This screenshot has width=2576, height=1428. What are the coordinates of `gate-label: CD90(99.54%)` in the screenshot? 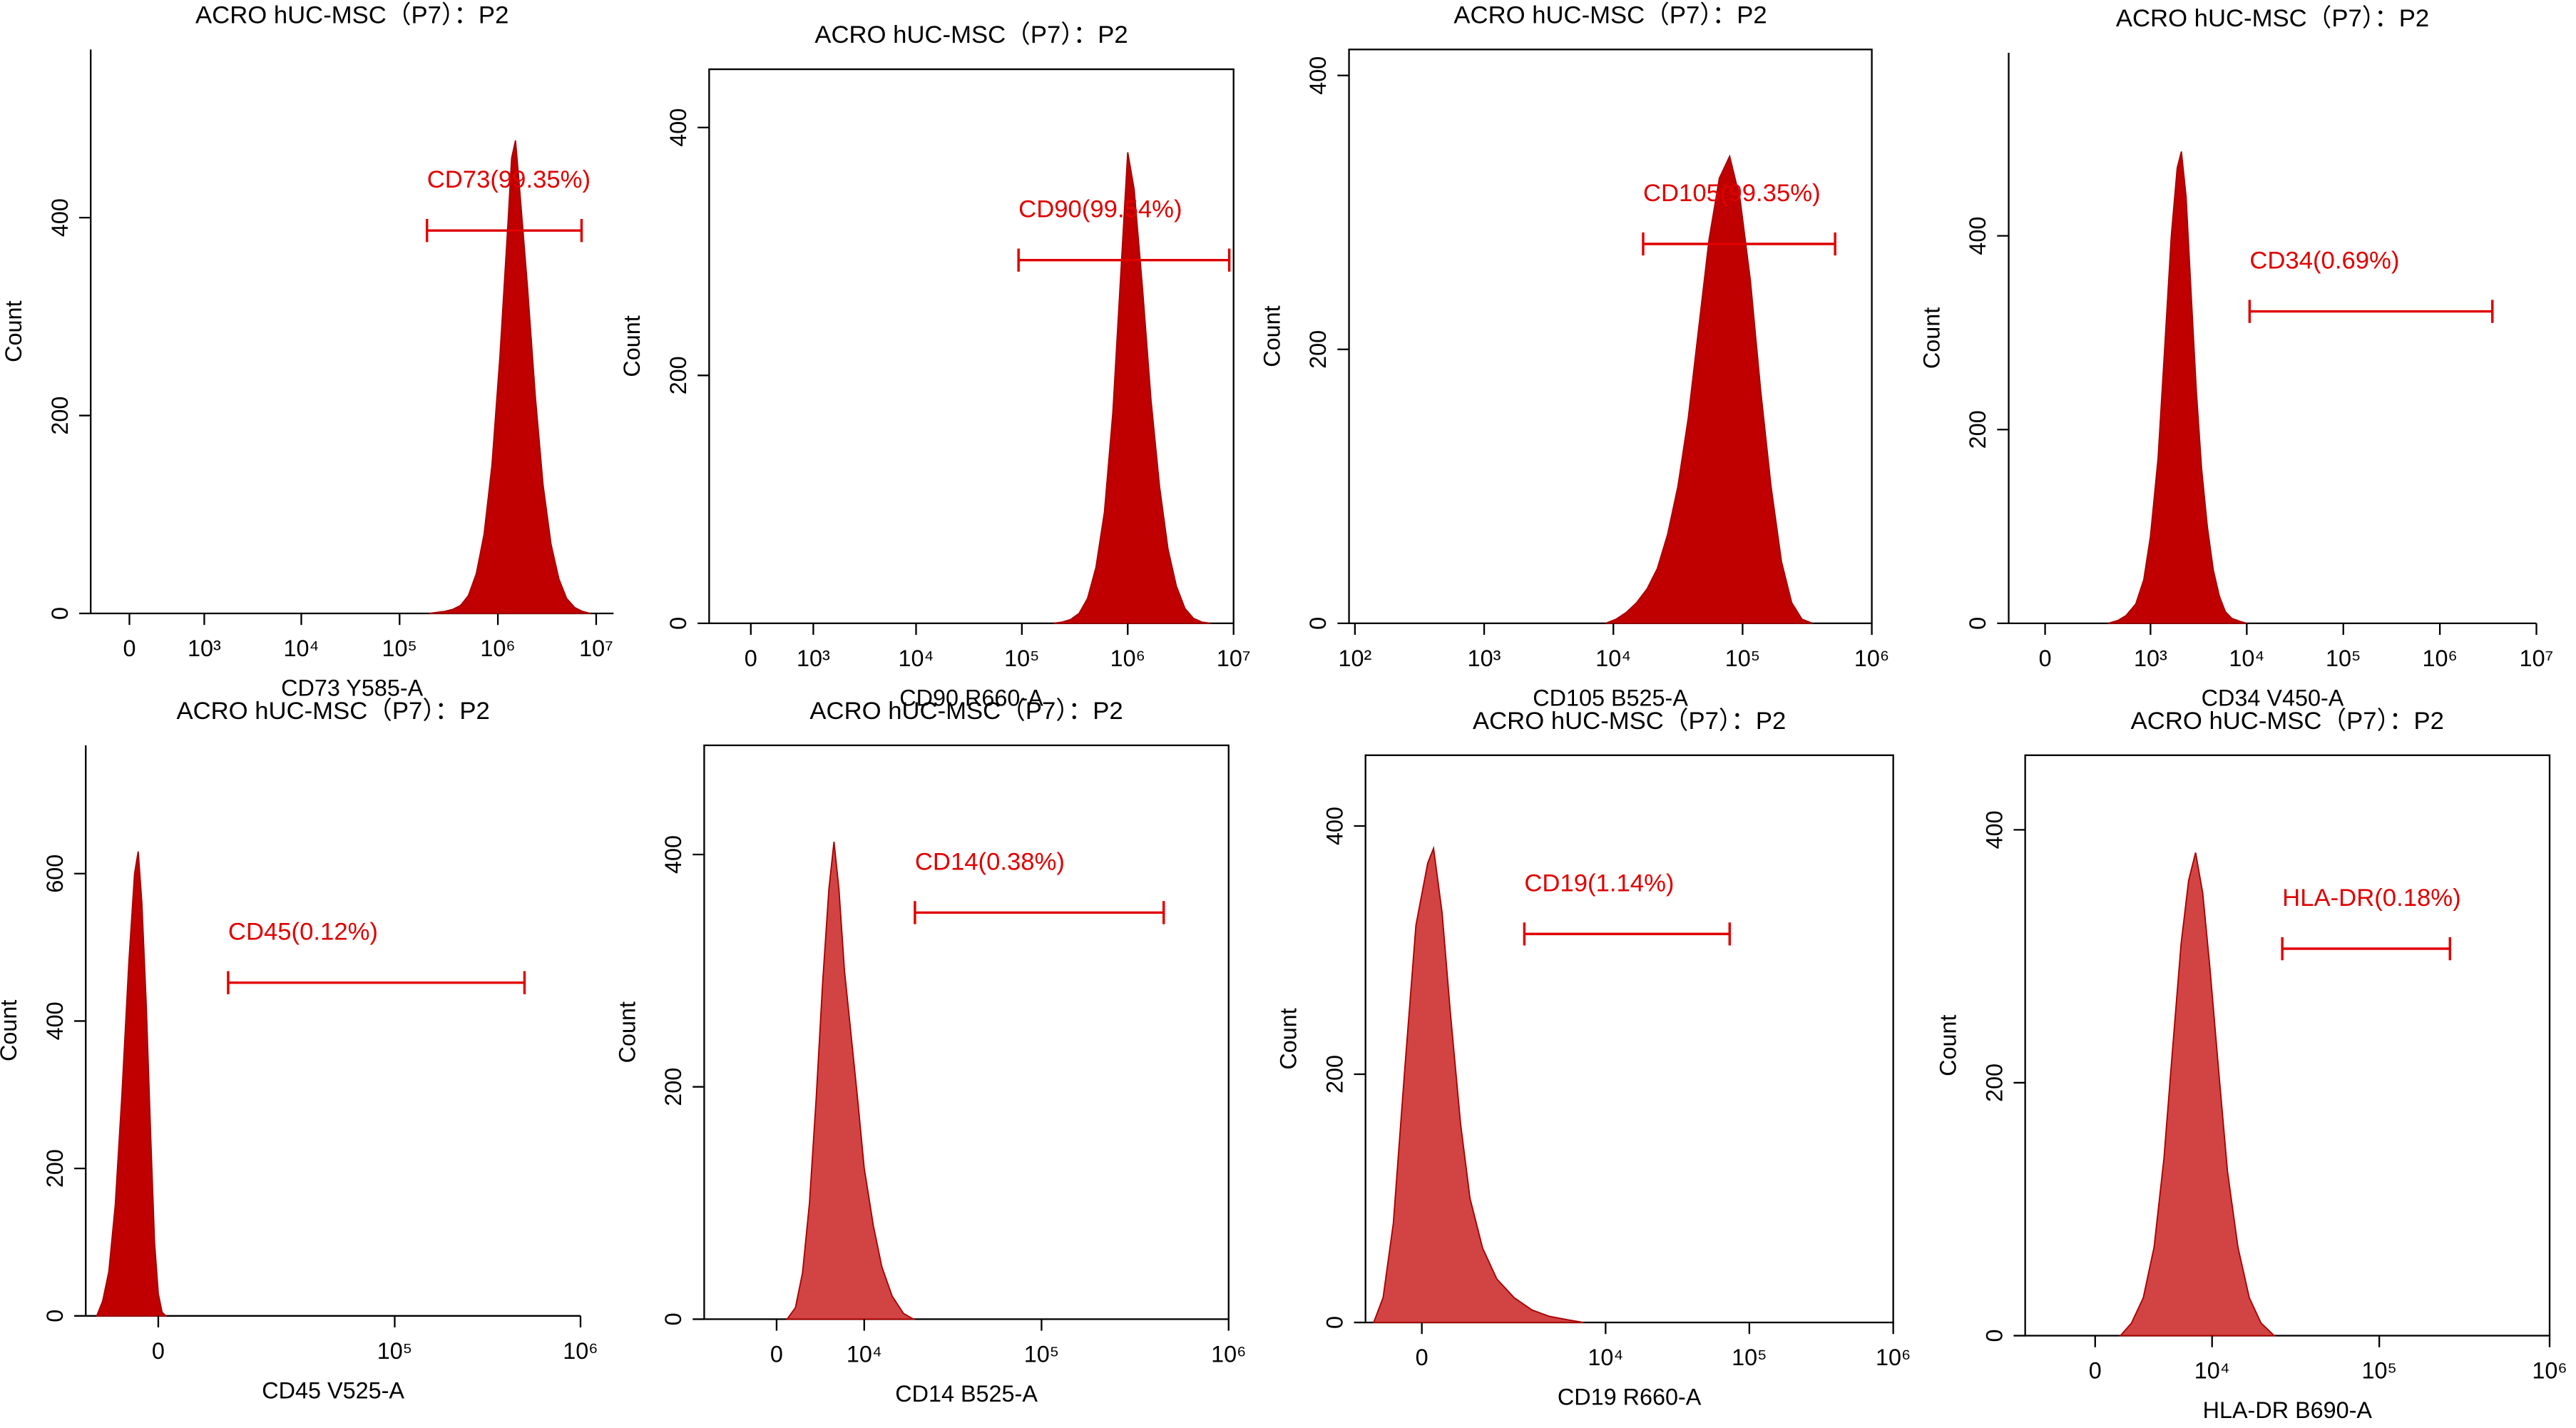 It's located at (1100, 209).